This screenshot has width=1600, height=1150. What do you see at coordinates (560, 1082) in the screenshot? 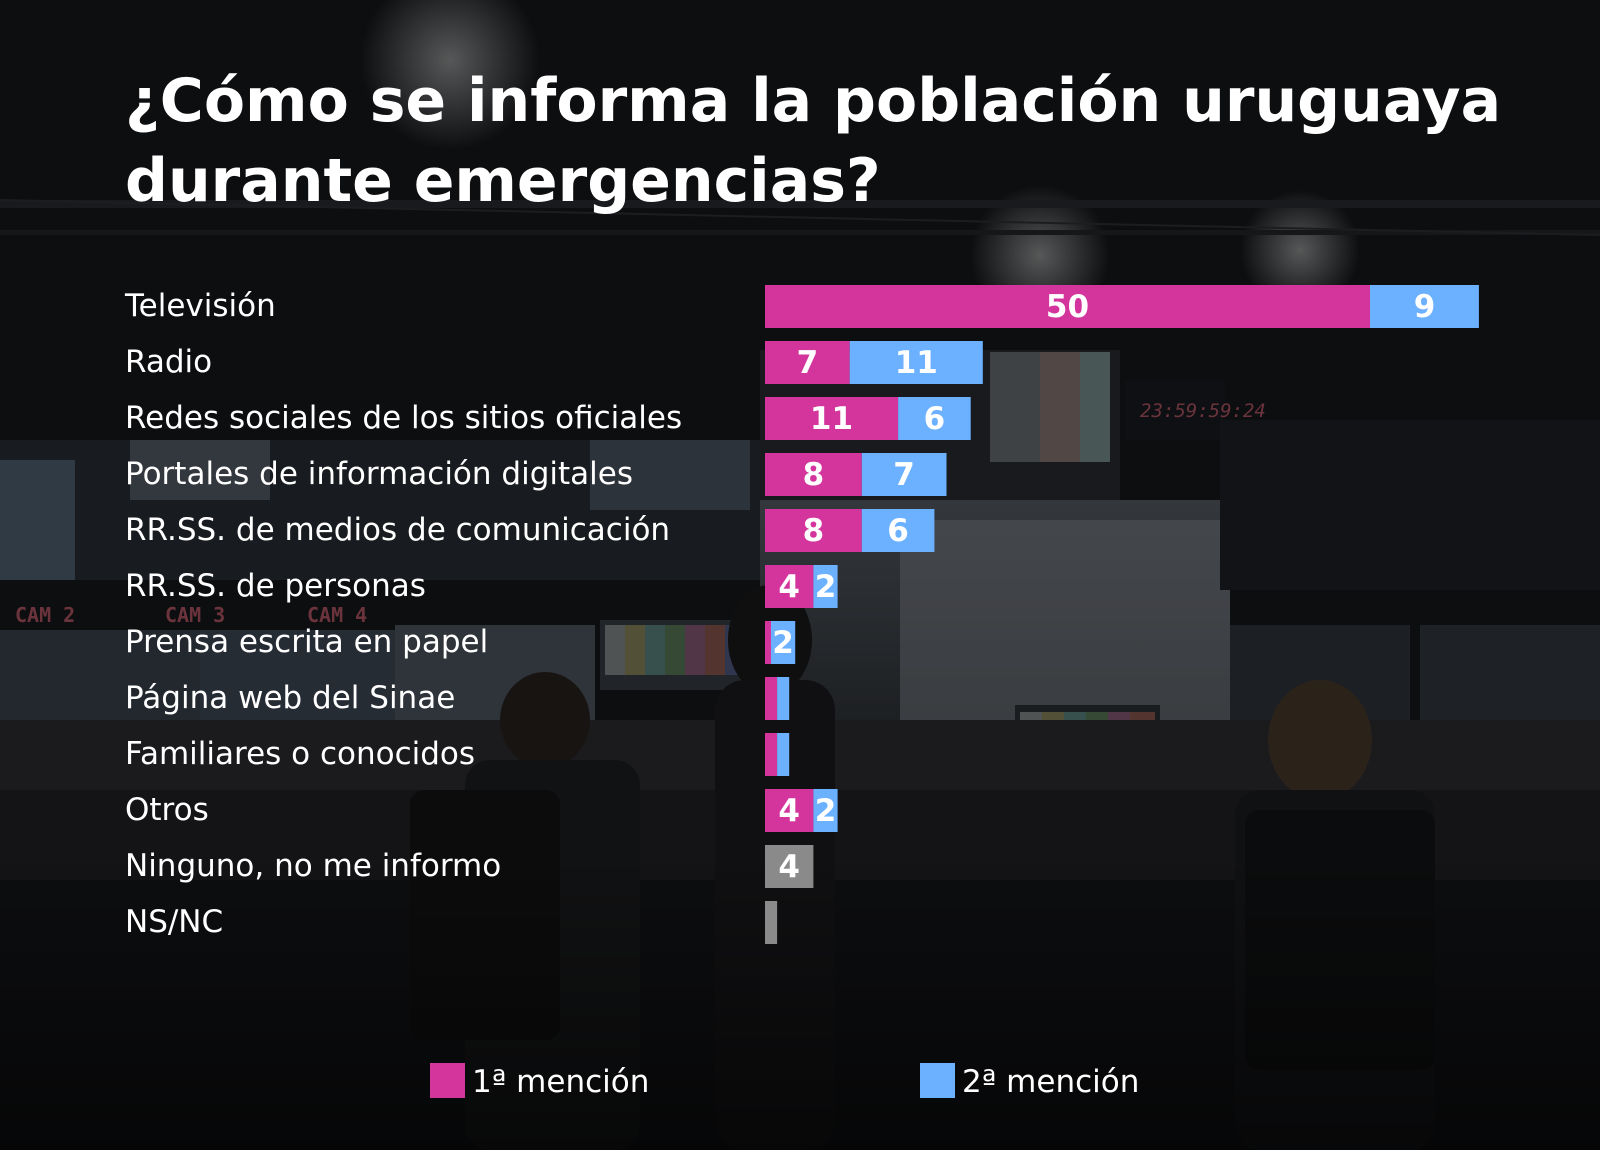
I see `legend-label-first: 1ª mención` at bounding box center [560, 1082].